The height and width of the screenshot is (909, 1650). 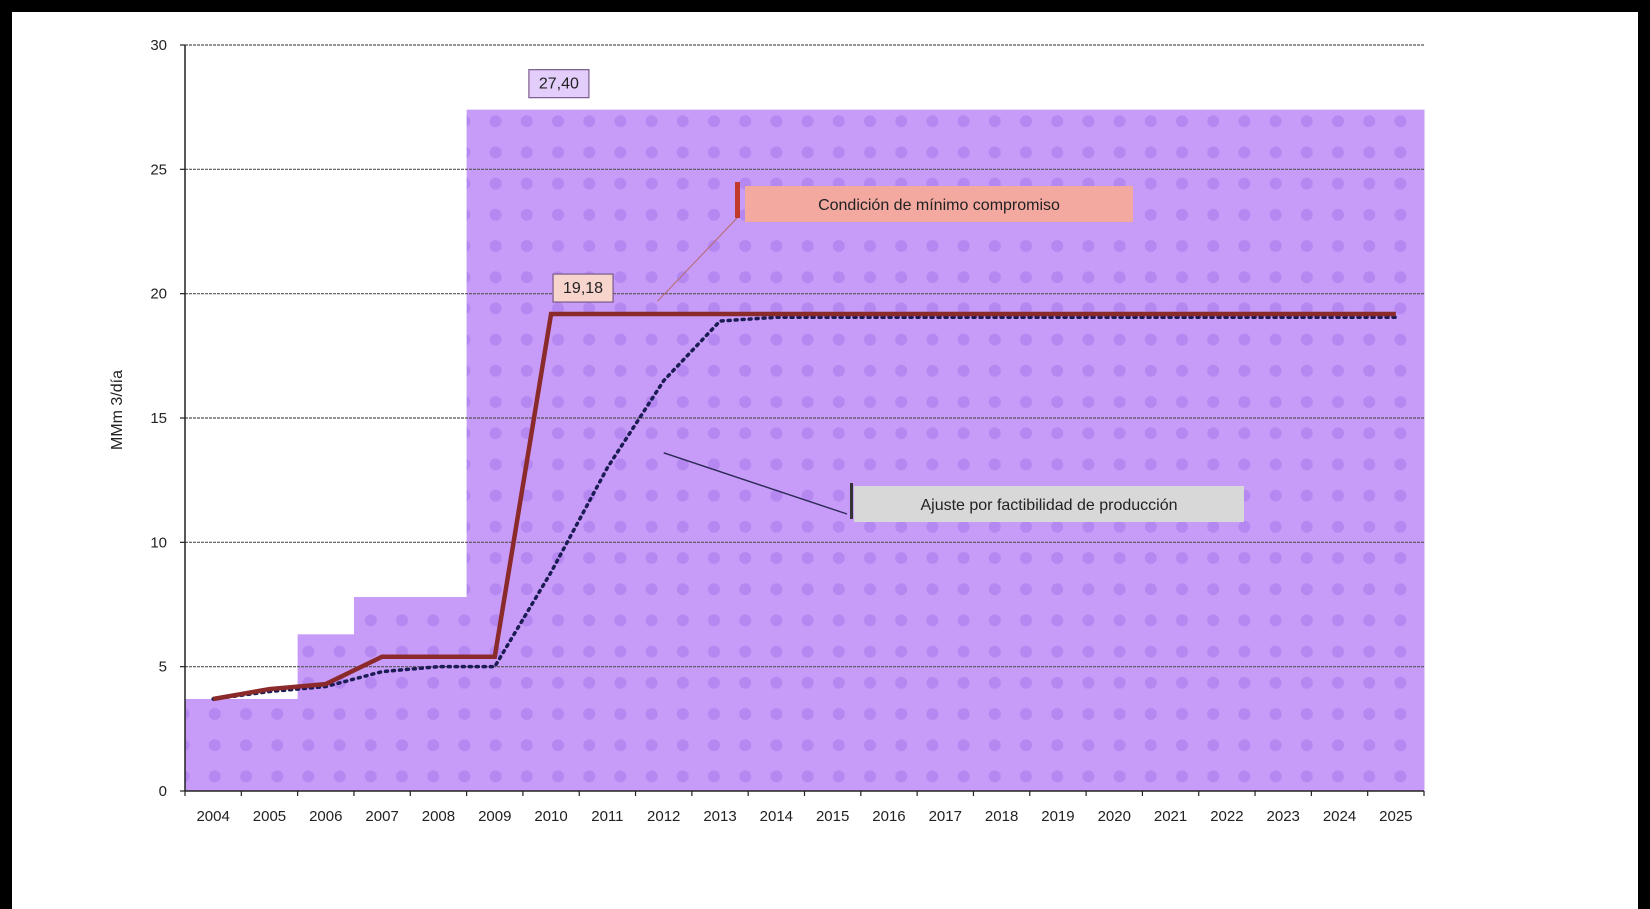 What do you see at coordinates (158, 294) in the screenshot?
I see `y-tick-label: 20` at bounding box center [158, 294].